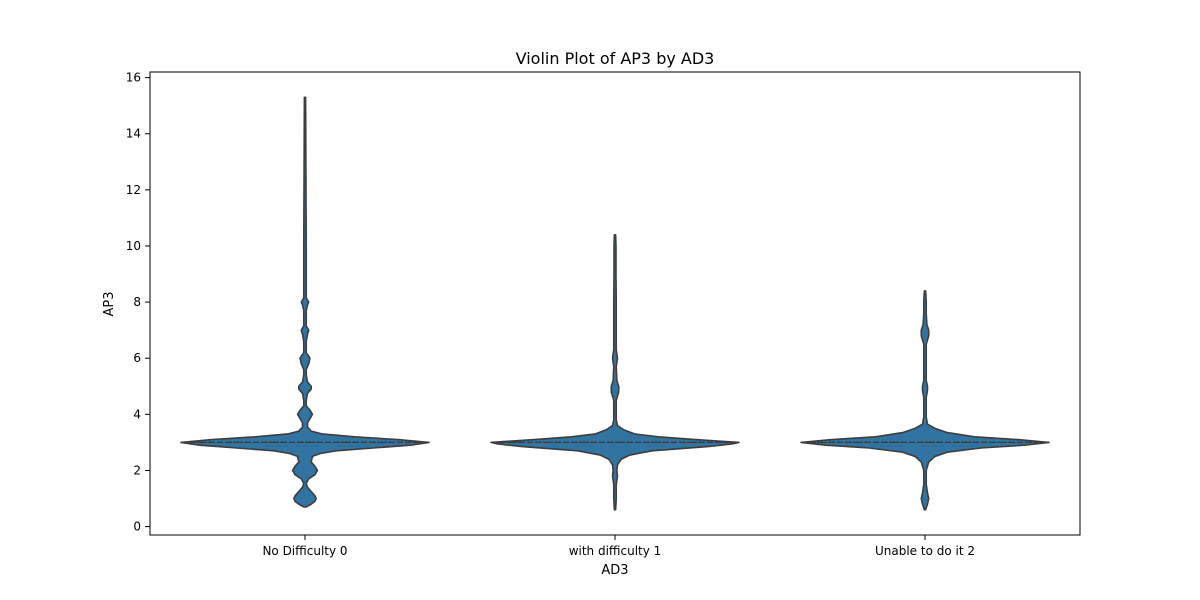  I want to click on y-tick-label: 4, so click(137, 414).